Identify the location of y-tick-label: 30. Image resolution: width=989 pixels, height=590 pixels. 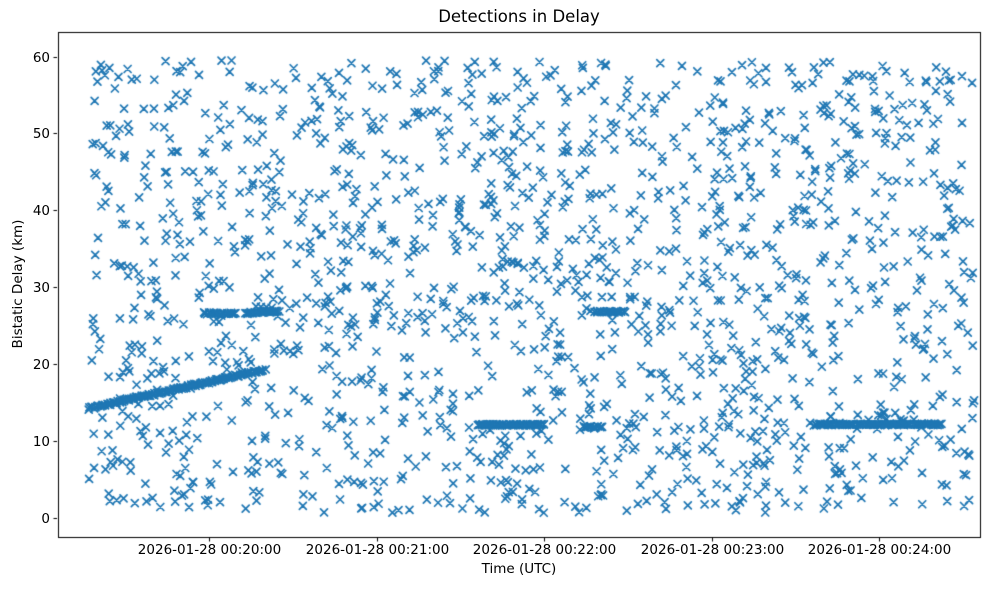
(41, 287).